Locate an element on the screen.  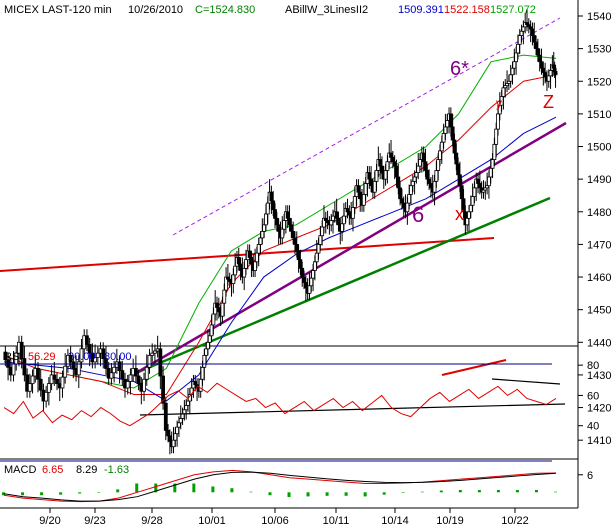
date-tick-label: 9/28 is located at coordinates (151, 521).